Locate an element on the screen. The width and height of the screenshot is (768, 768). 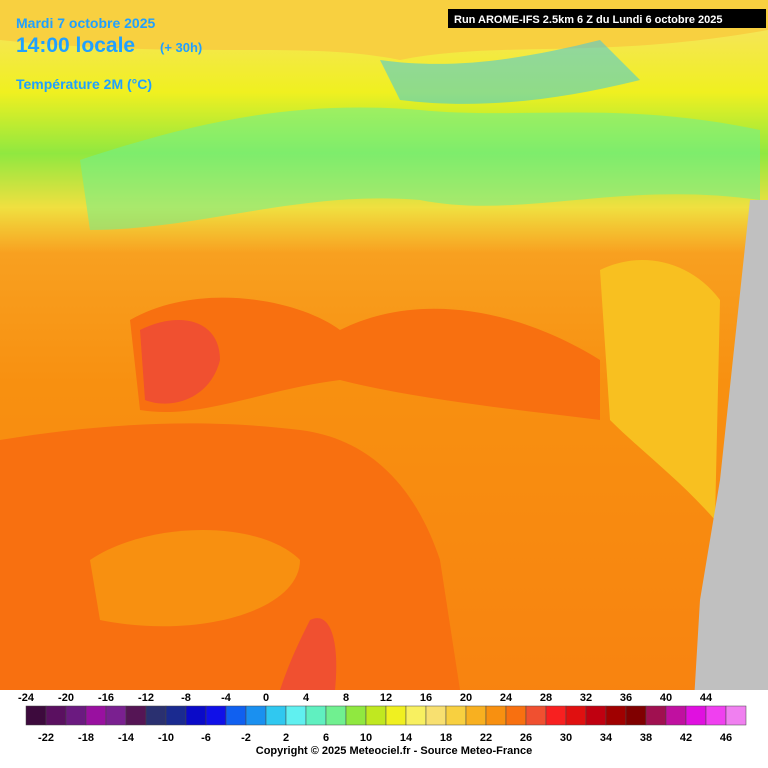
legend-label: 4 is located at coordinates (306, 698).